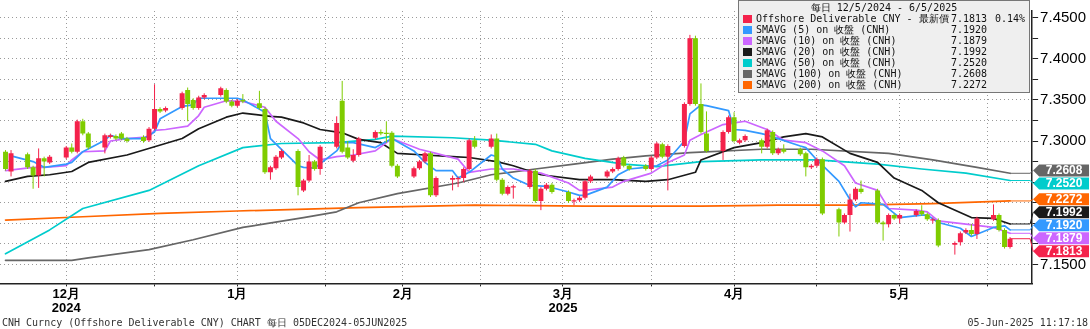 This screenshot has height=329, width=1090. I want to click on x-tick-label: 4月, so click(734, 294).